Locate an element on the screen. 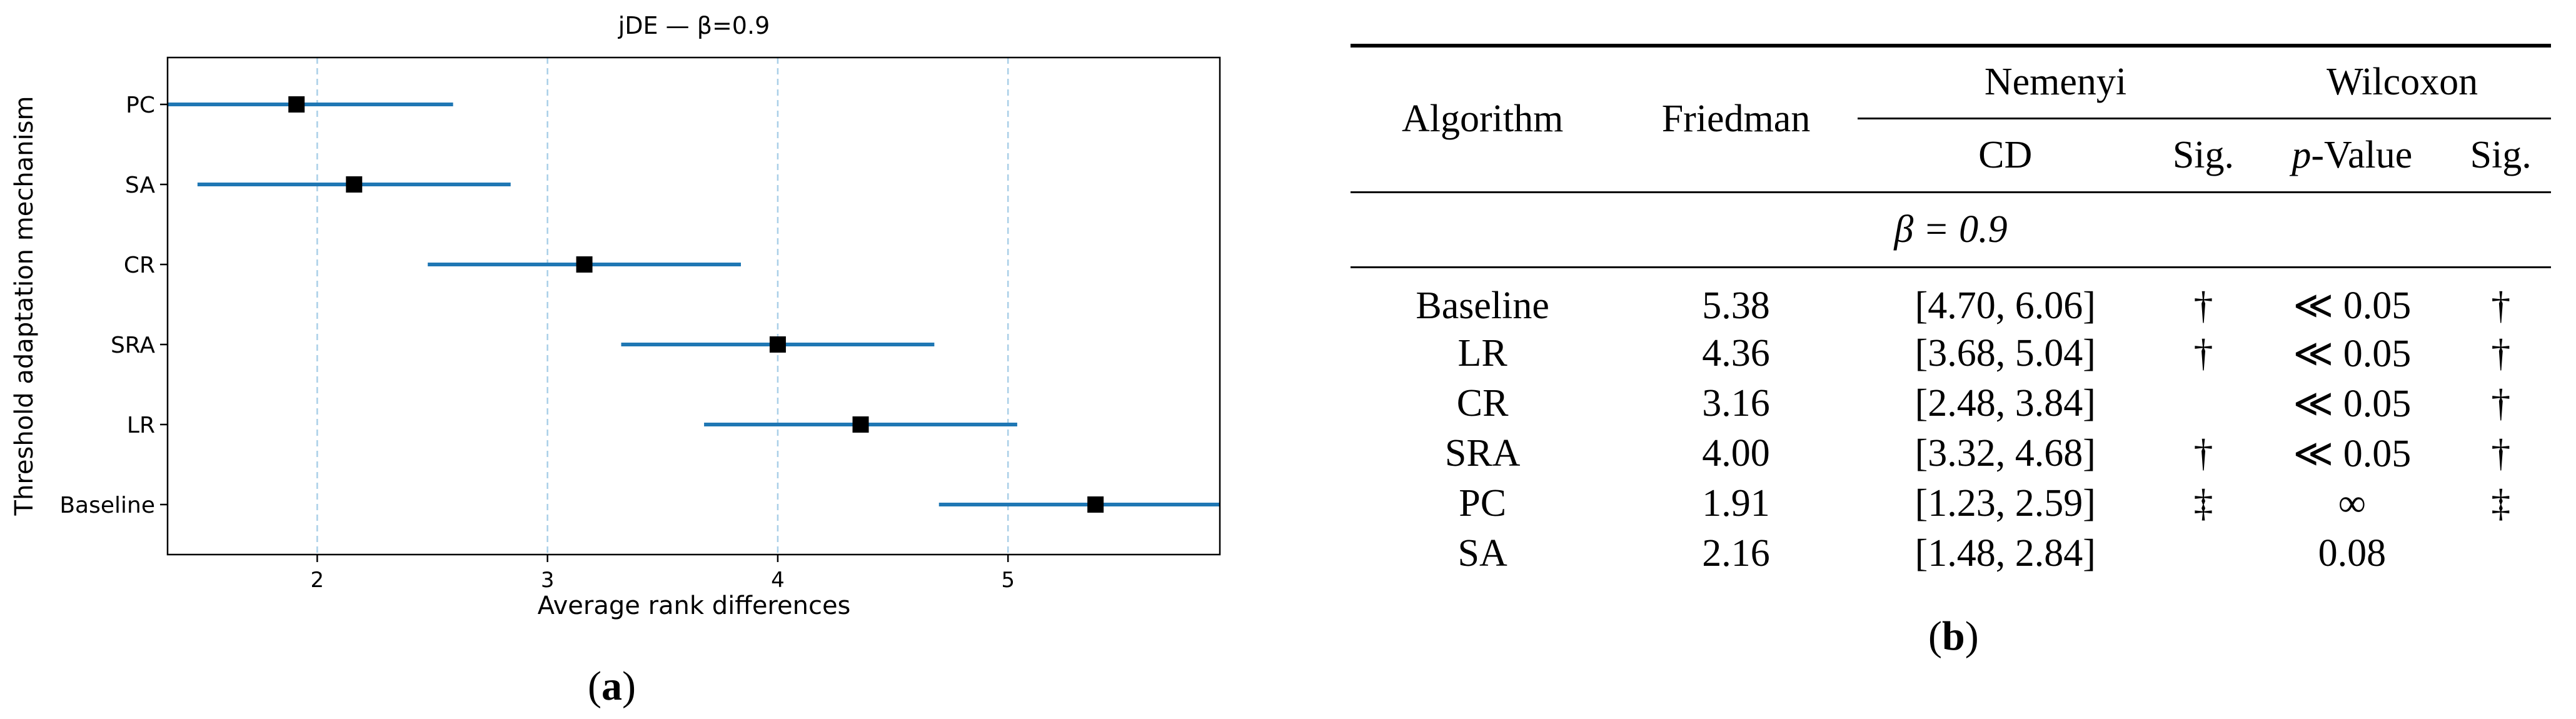 The height and width of the screenshot is (719, 2576). cell-cd-interval: [4.70, 6.06] is located at coordinates (2005, 305).